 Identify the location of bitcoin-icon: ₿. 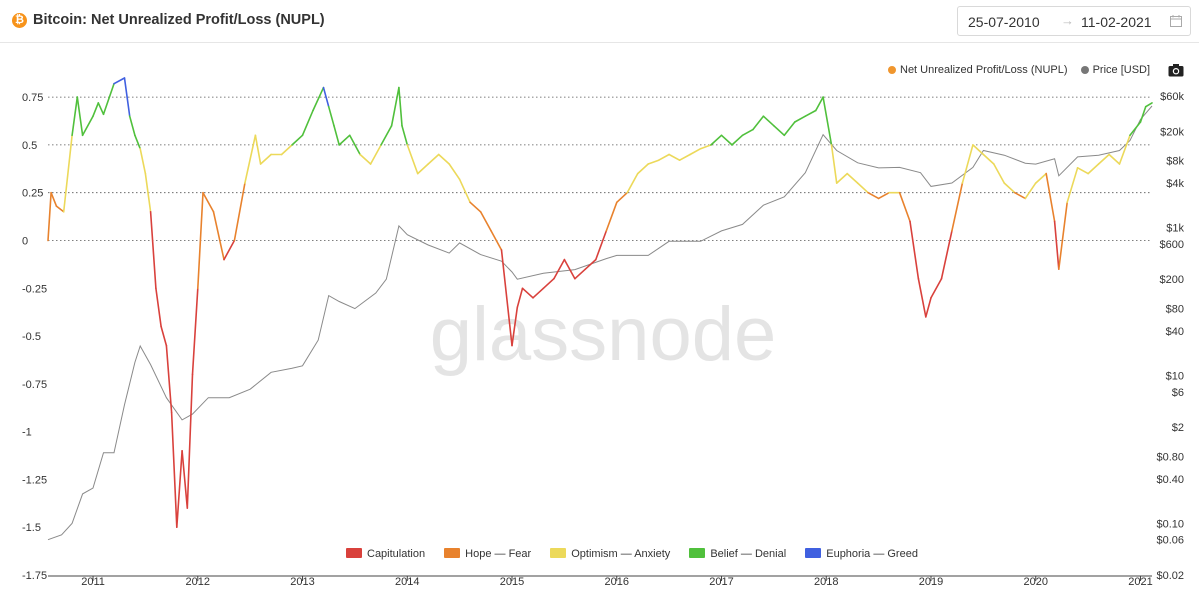
(19, 20).